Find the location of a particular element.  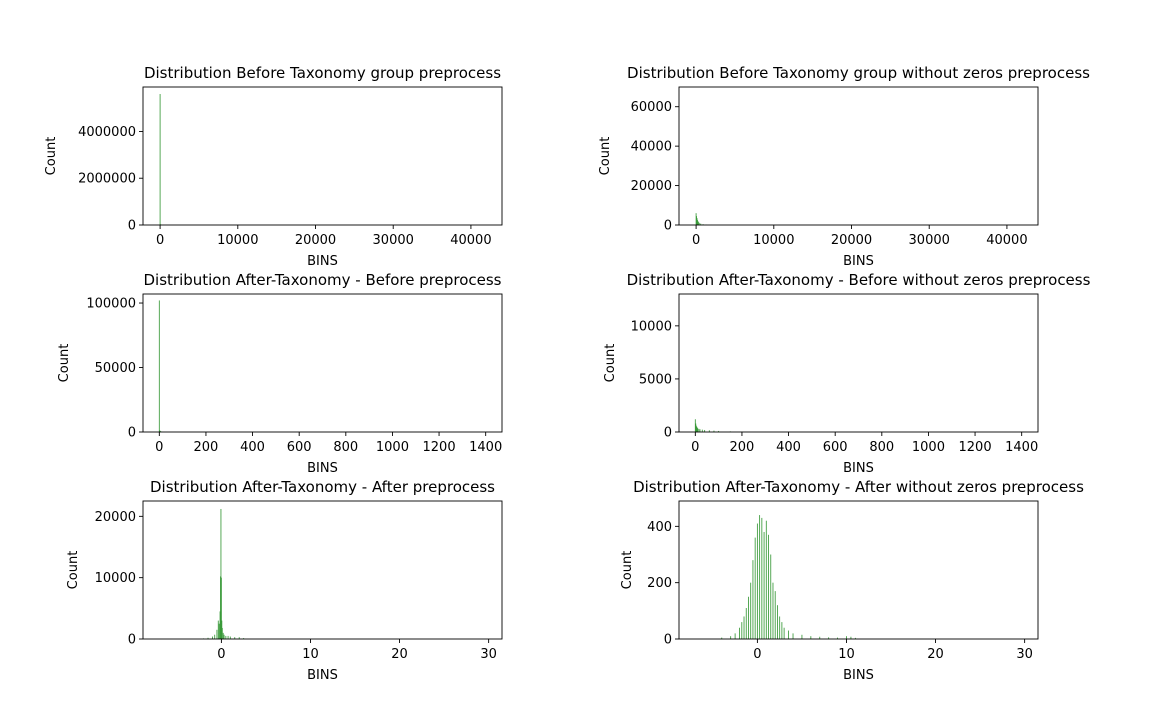

y-tick-label: 4000000 is located at coordinates (107, 132).